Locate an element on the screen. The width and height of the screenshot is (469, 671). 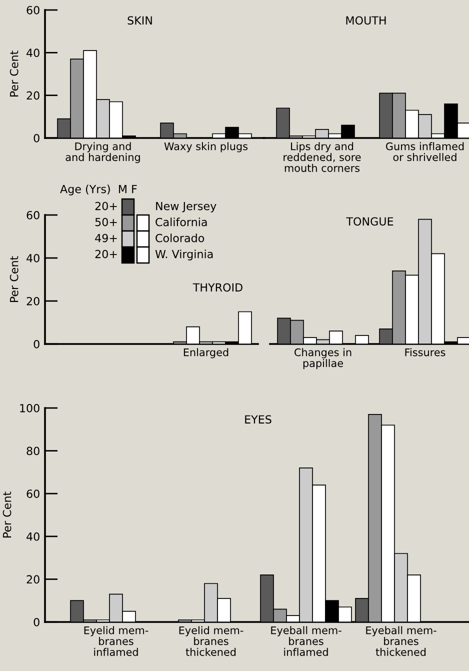
annotation: 50+ is located at coordinates (106, 222).